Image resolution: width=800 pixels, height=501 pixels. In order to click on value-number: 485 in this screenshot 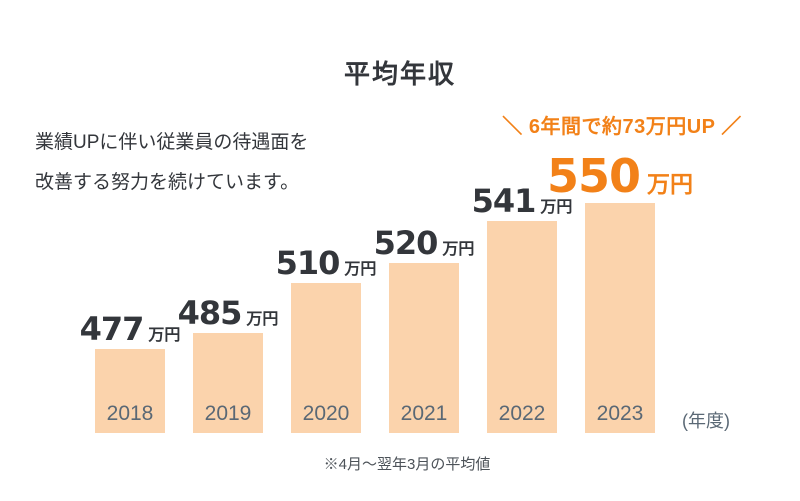, I will do `click(210, 313)`.